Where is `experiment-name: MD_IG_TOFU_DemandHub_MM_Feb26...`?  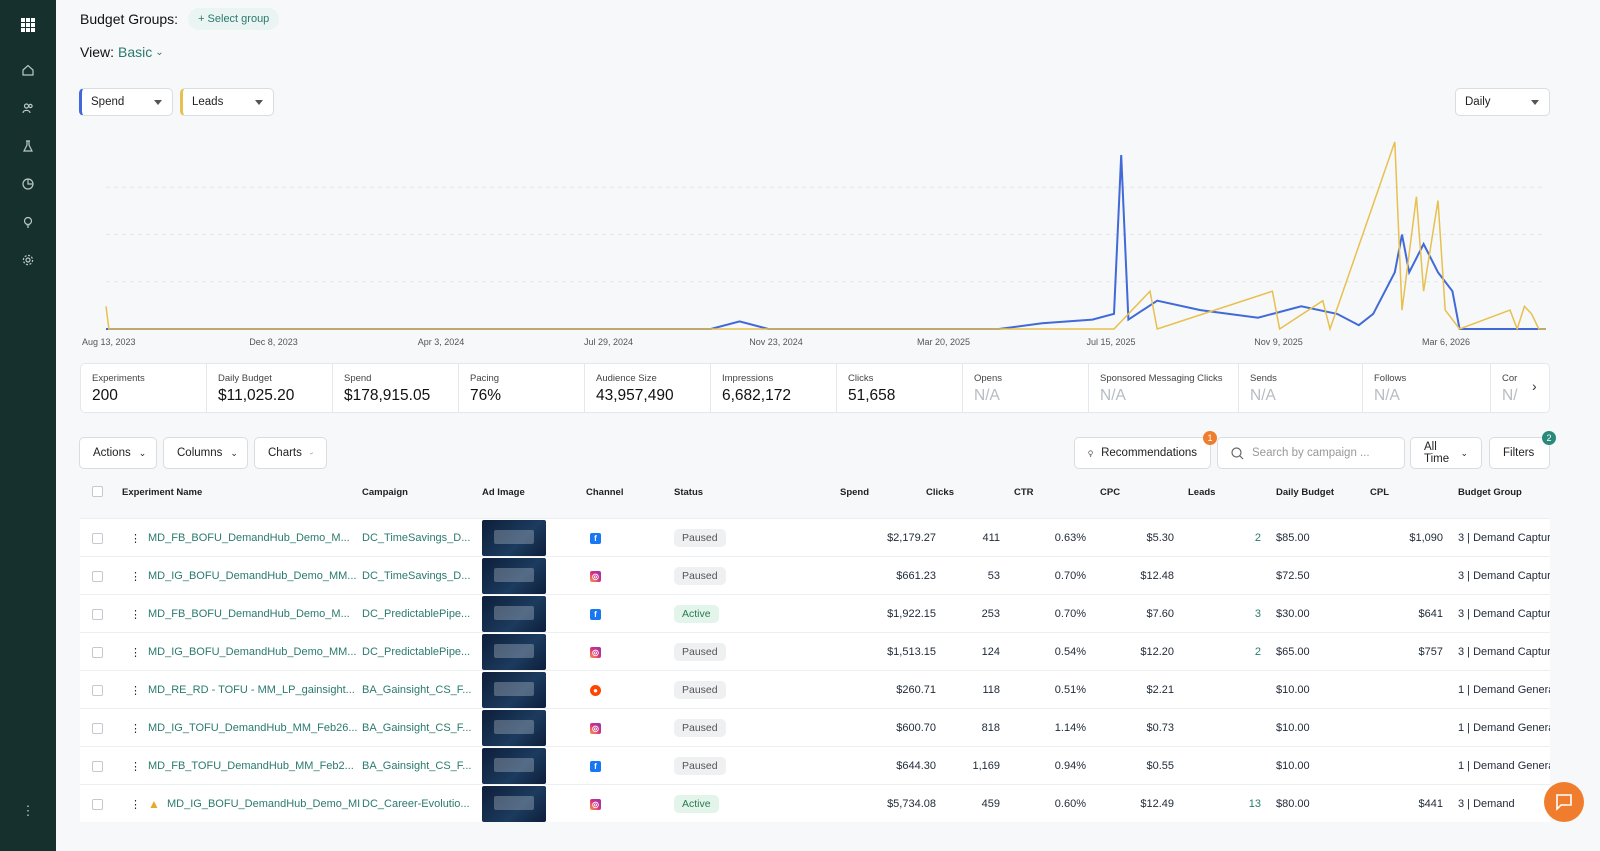
experiment-name: MD_IG_TOFU_DemandHub_MM_Feb26... is located at coordinates (253, 728).